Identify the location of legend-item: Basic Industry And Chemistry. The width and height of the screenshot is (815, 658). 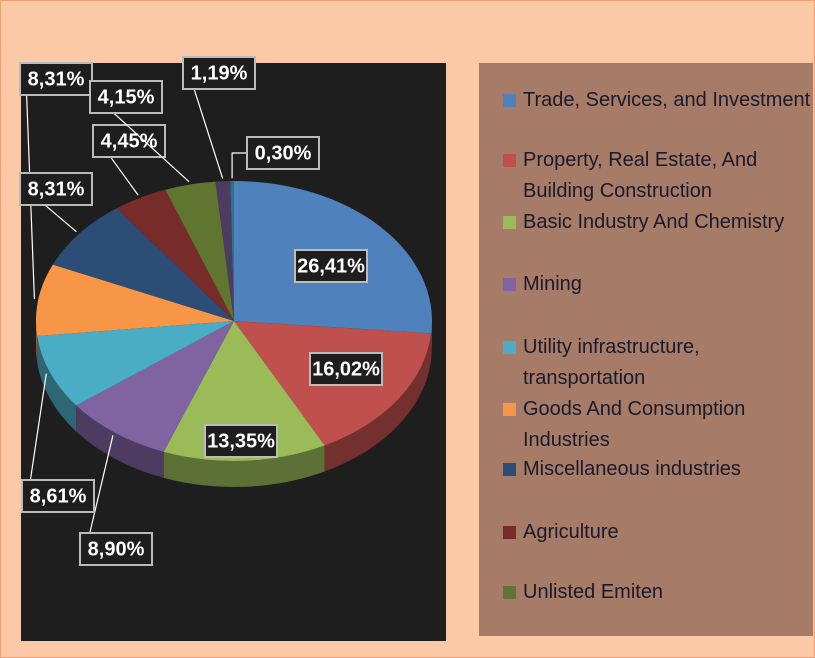
(658, 222).